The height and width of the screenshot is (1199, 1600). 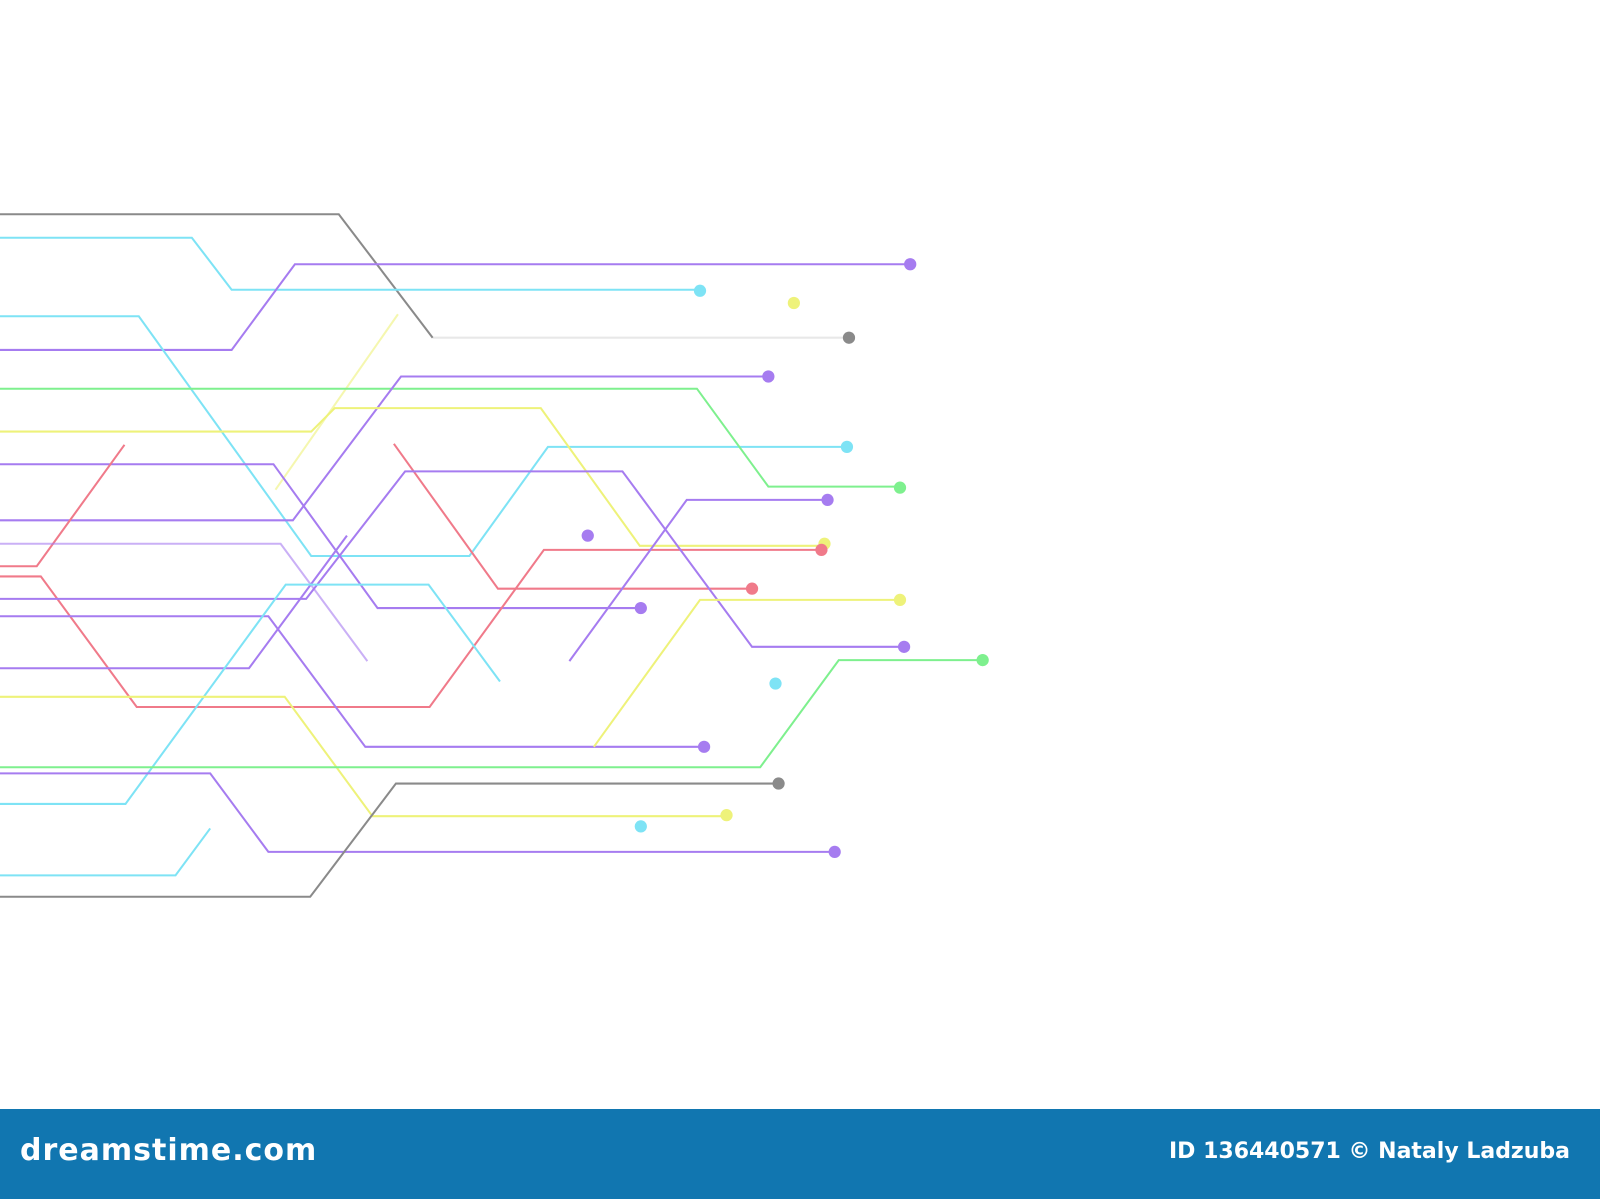 What do you see at coordinates (169, 1150) in the screenshot?
I see `dreamstime-logo: dreamstime.com` at bounding box center [169, 1150].